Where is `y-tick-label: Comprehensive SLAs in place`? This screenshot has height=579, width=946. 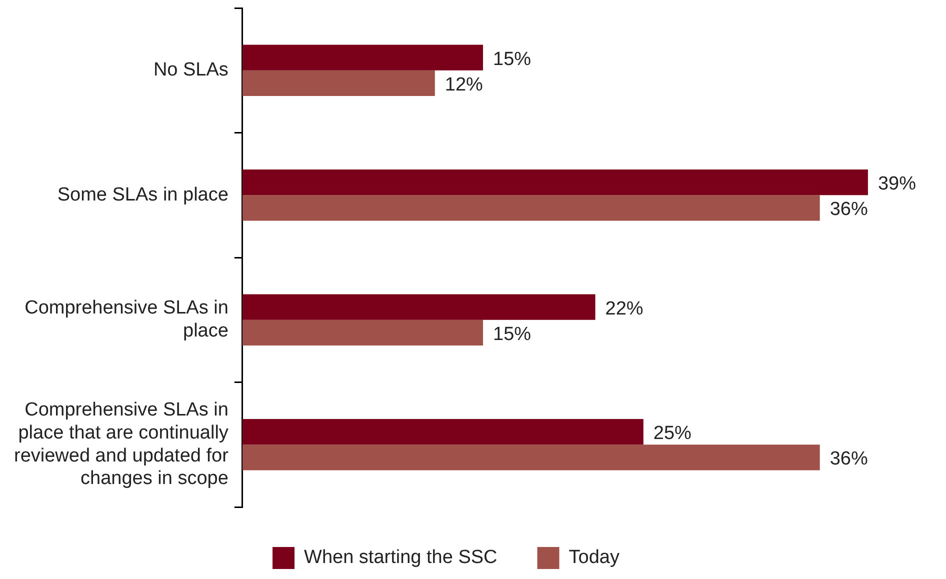 y-tick-label: Comprehensive SLAs in place is located at coordinates (126, 320).